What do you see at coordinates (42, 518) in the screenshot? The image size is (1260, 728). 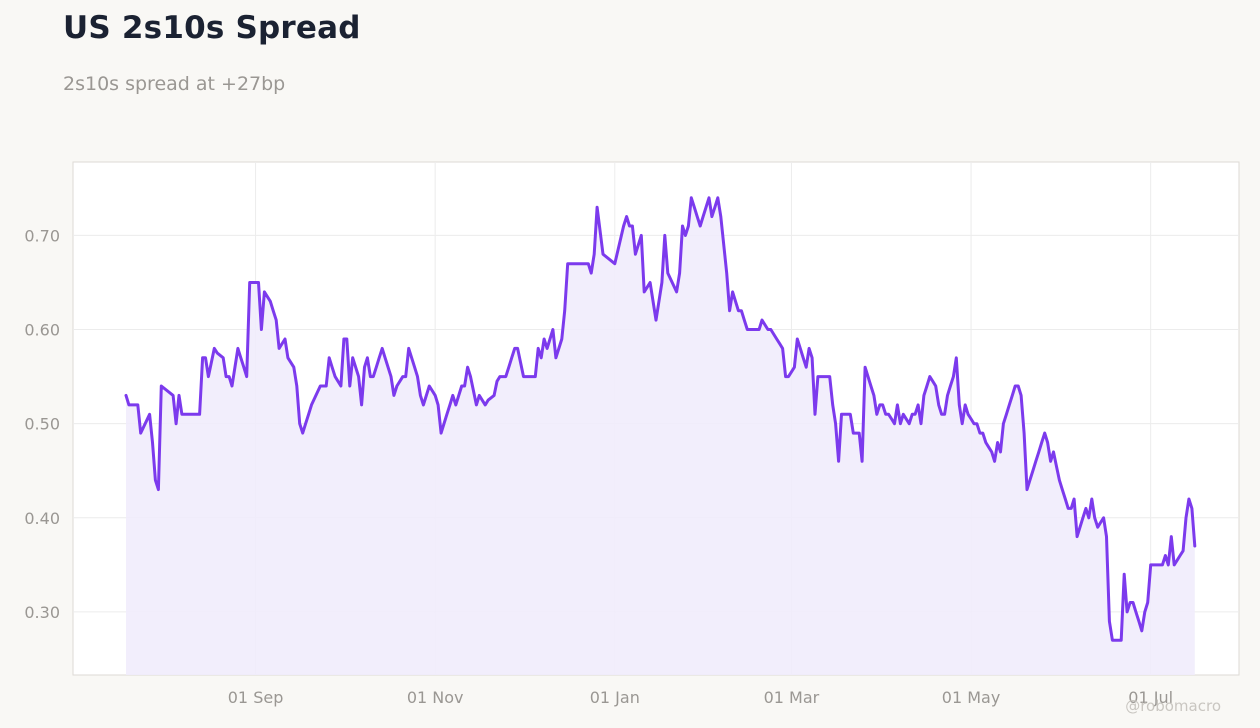 I see `y-tick-label: 0.40` at bounding box center [42, 518].